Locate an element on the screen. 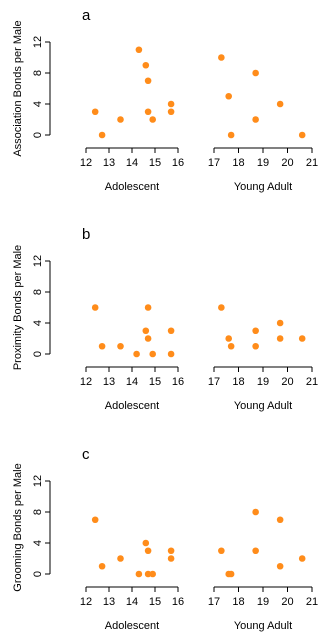 Image resolution: width=325 pixels, height=634 pixels. y-axis-title: Association Bonds per Male is located at coordinates (18, 88).